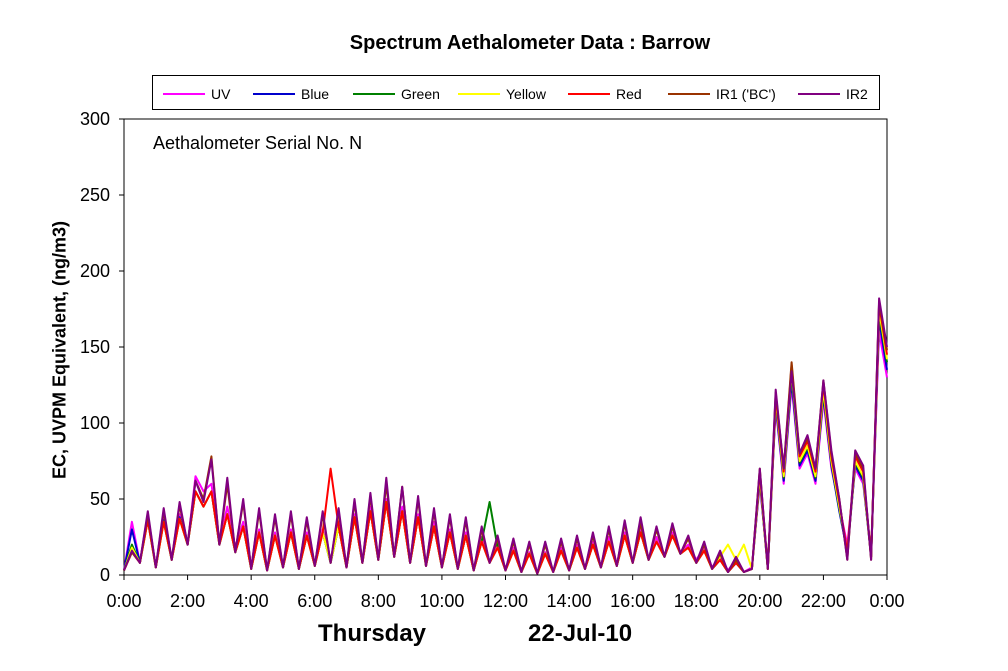 This screenshot has height=671, width=1008. What do you see at coordinates (629, 93) in the screenshot?
I see `legend-label: Red` at bounding box center [629, 93].